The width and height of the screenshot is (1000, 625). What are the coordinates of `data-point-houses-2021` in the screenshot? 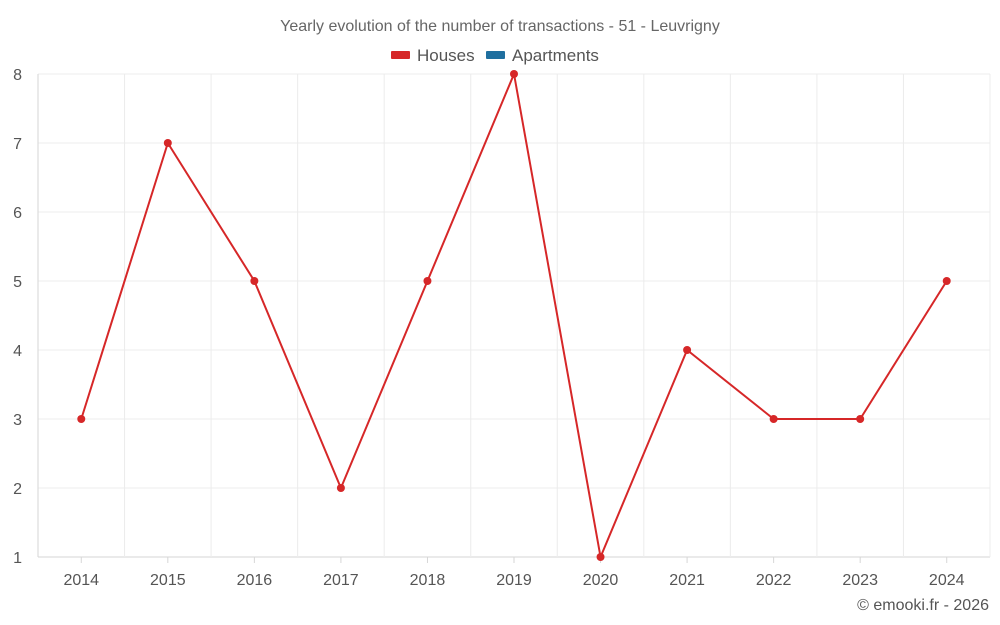 It's located at (687, 350).